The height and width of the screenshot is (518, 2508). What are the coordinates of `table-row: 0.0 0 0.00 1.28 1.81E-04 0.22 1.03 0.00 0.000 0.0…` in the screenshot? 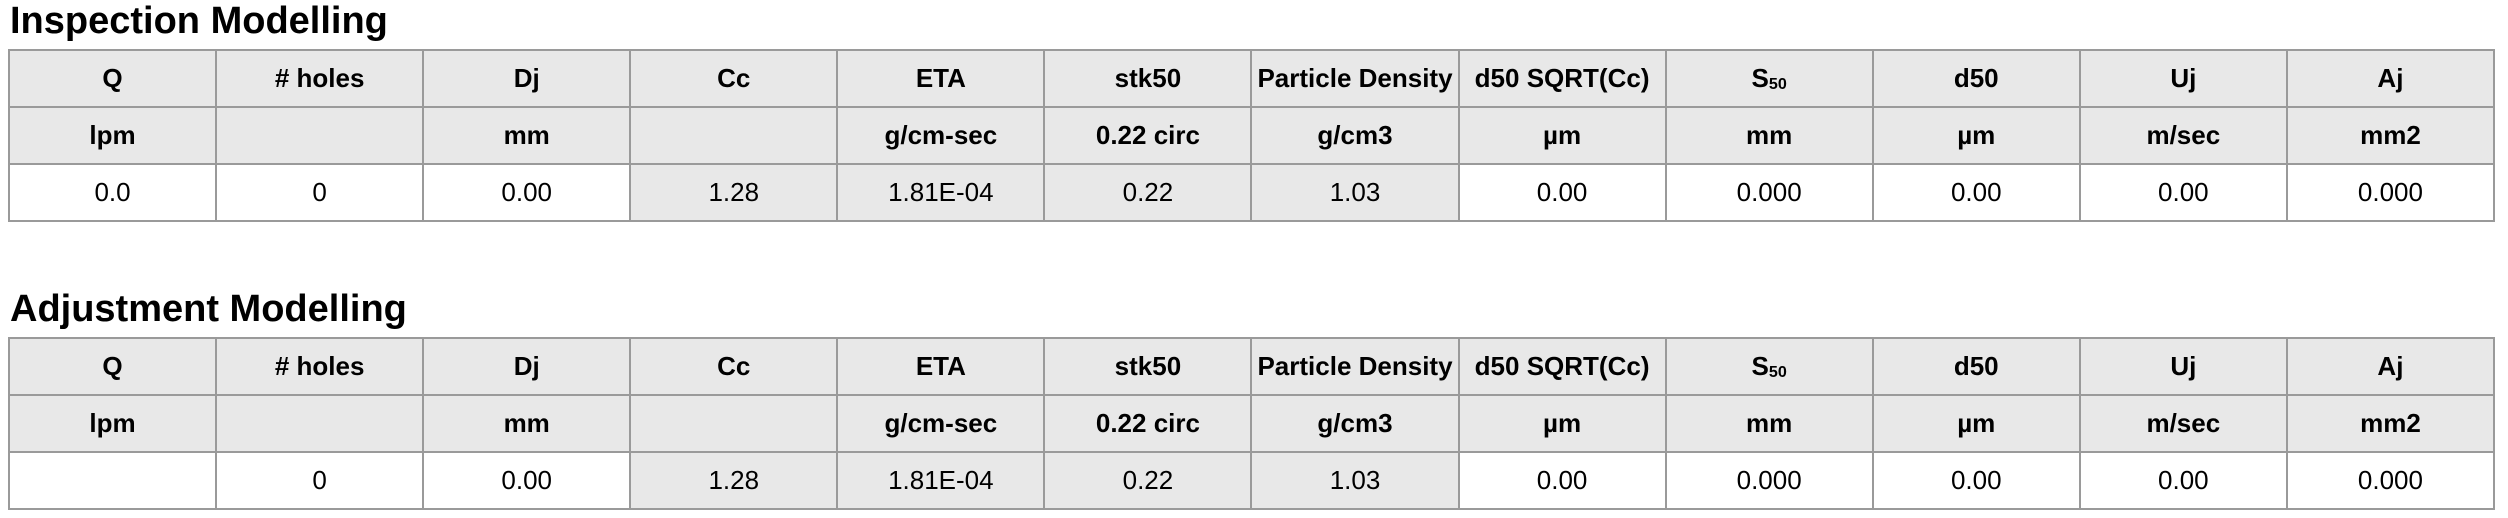 It's located at (1251, 192).